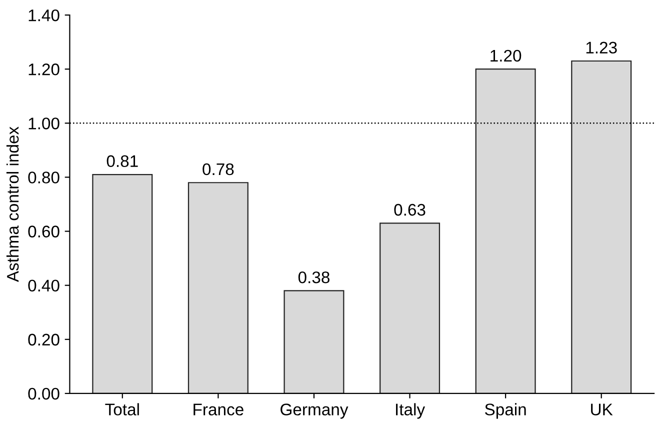 Image resolution: width=664 pixels, height=430 pixels. Describe the element at coordinates (44, 124) in the screenshot. I see `y-tick-label: 1.00` at that location.